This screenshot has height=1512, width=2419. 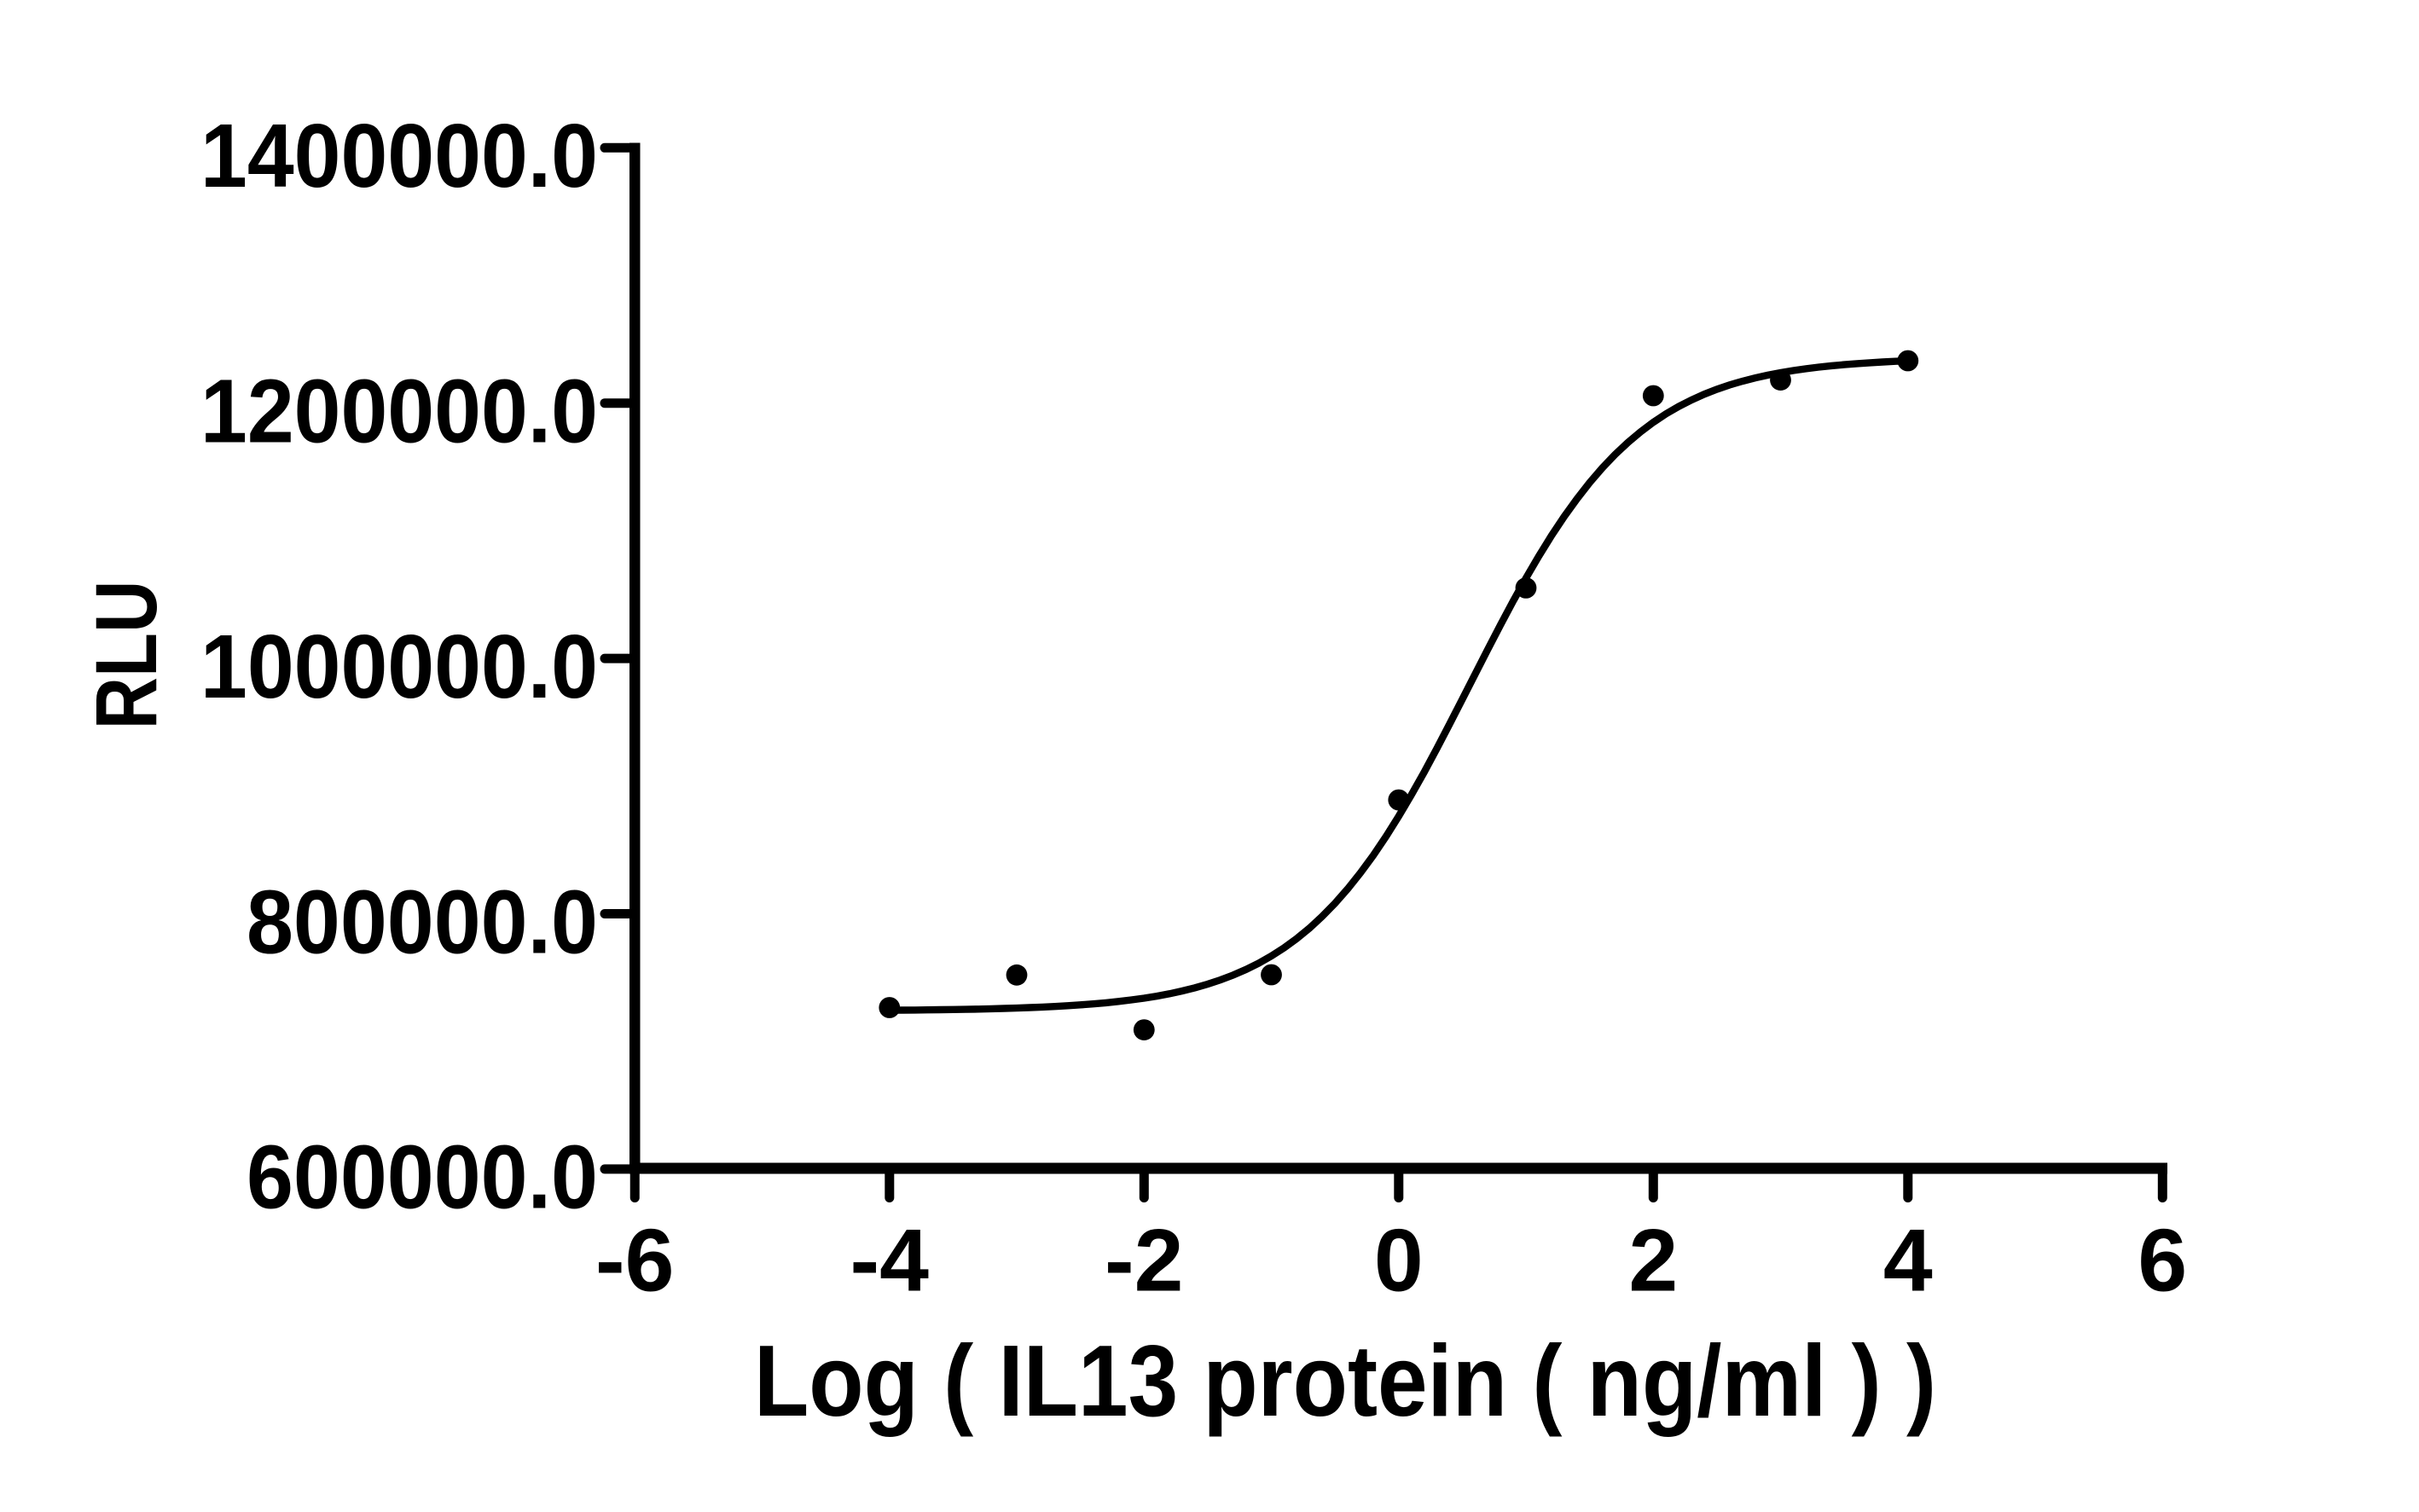 I want to click on svg-text: -4, so click(x=890, y=1261).